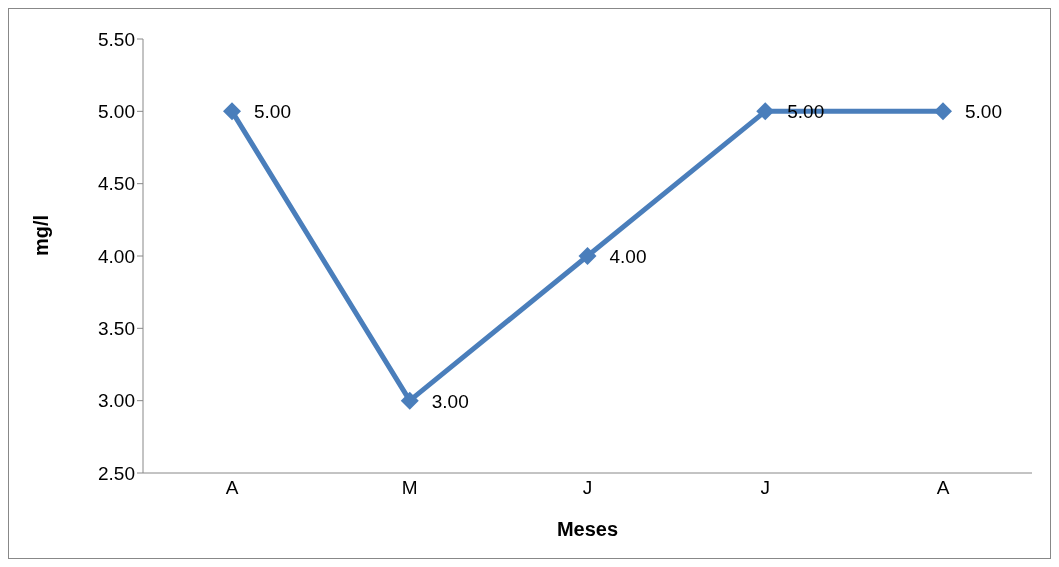 This screenshot has width=1059, height=567. I want to click on data-label: 4.00, so click(628, 256).